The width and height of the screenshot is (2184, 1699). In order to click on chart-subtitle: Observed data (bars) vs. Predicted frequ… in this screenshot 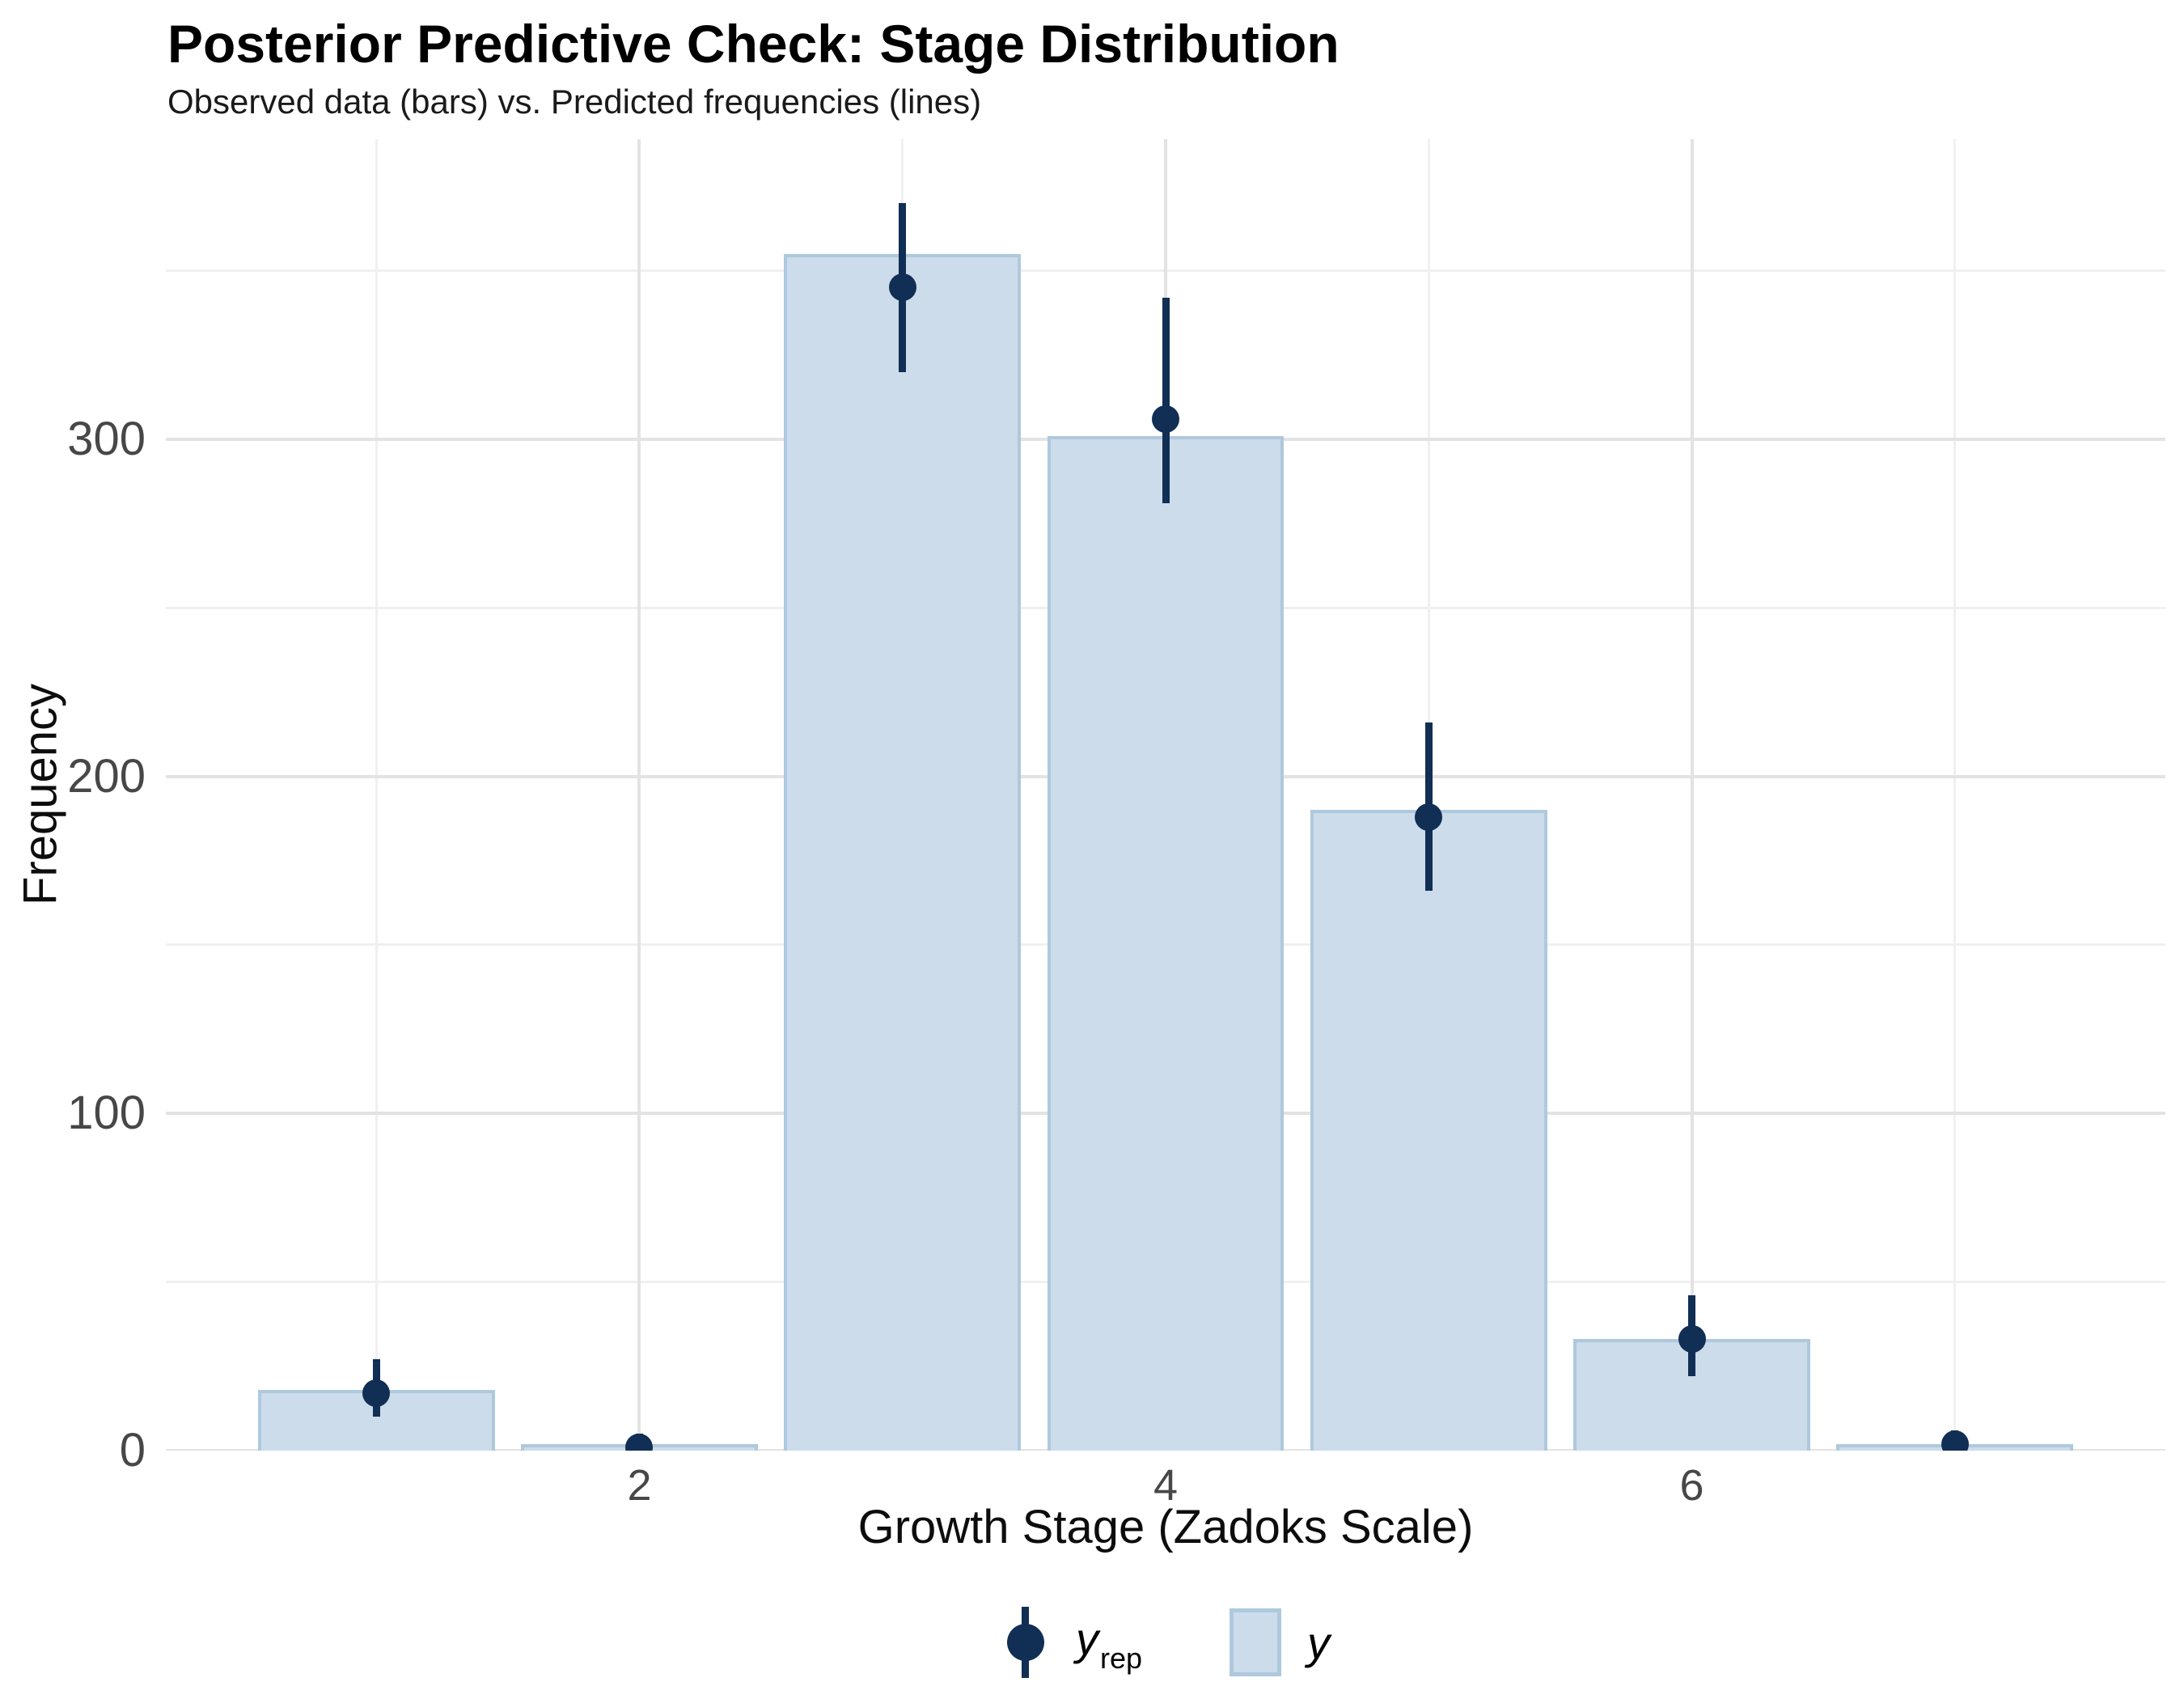, I will do `click(574, 102)`.